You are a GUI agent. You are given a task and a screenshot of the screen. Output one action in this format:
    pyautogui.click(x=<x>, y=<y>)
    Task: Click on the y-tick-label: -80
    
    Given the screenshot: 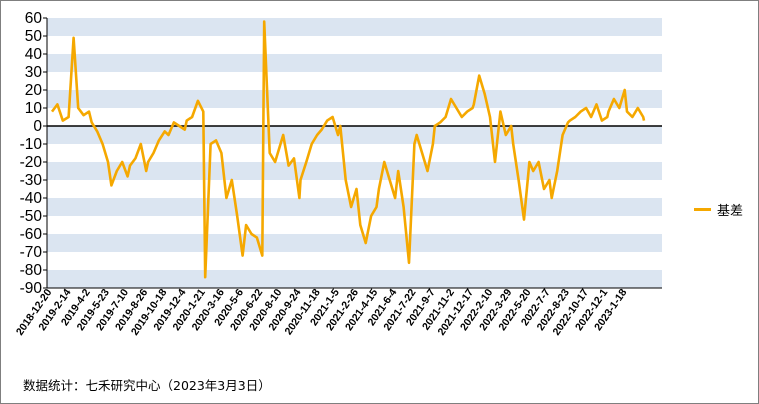 What is the action you would take?
    pyautogui.click(x=31, y=270)
    